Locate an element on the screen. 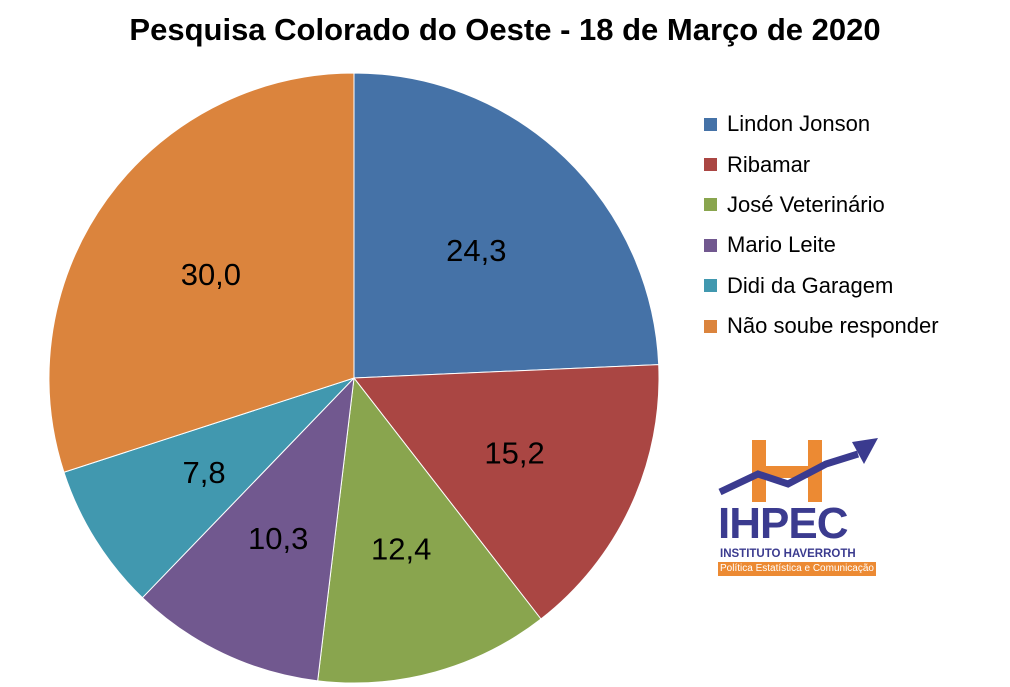 The width and height of the screenshot is (1010, 687). logo-tagline: Política Estatística e Comunicação is located at coordinates (797, 569).